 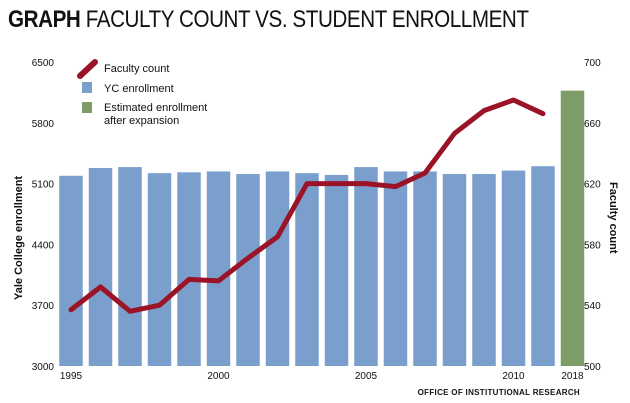 I want to click on y-right-tick-label: 620, so click(x=592, y=185).